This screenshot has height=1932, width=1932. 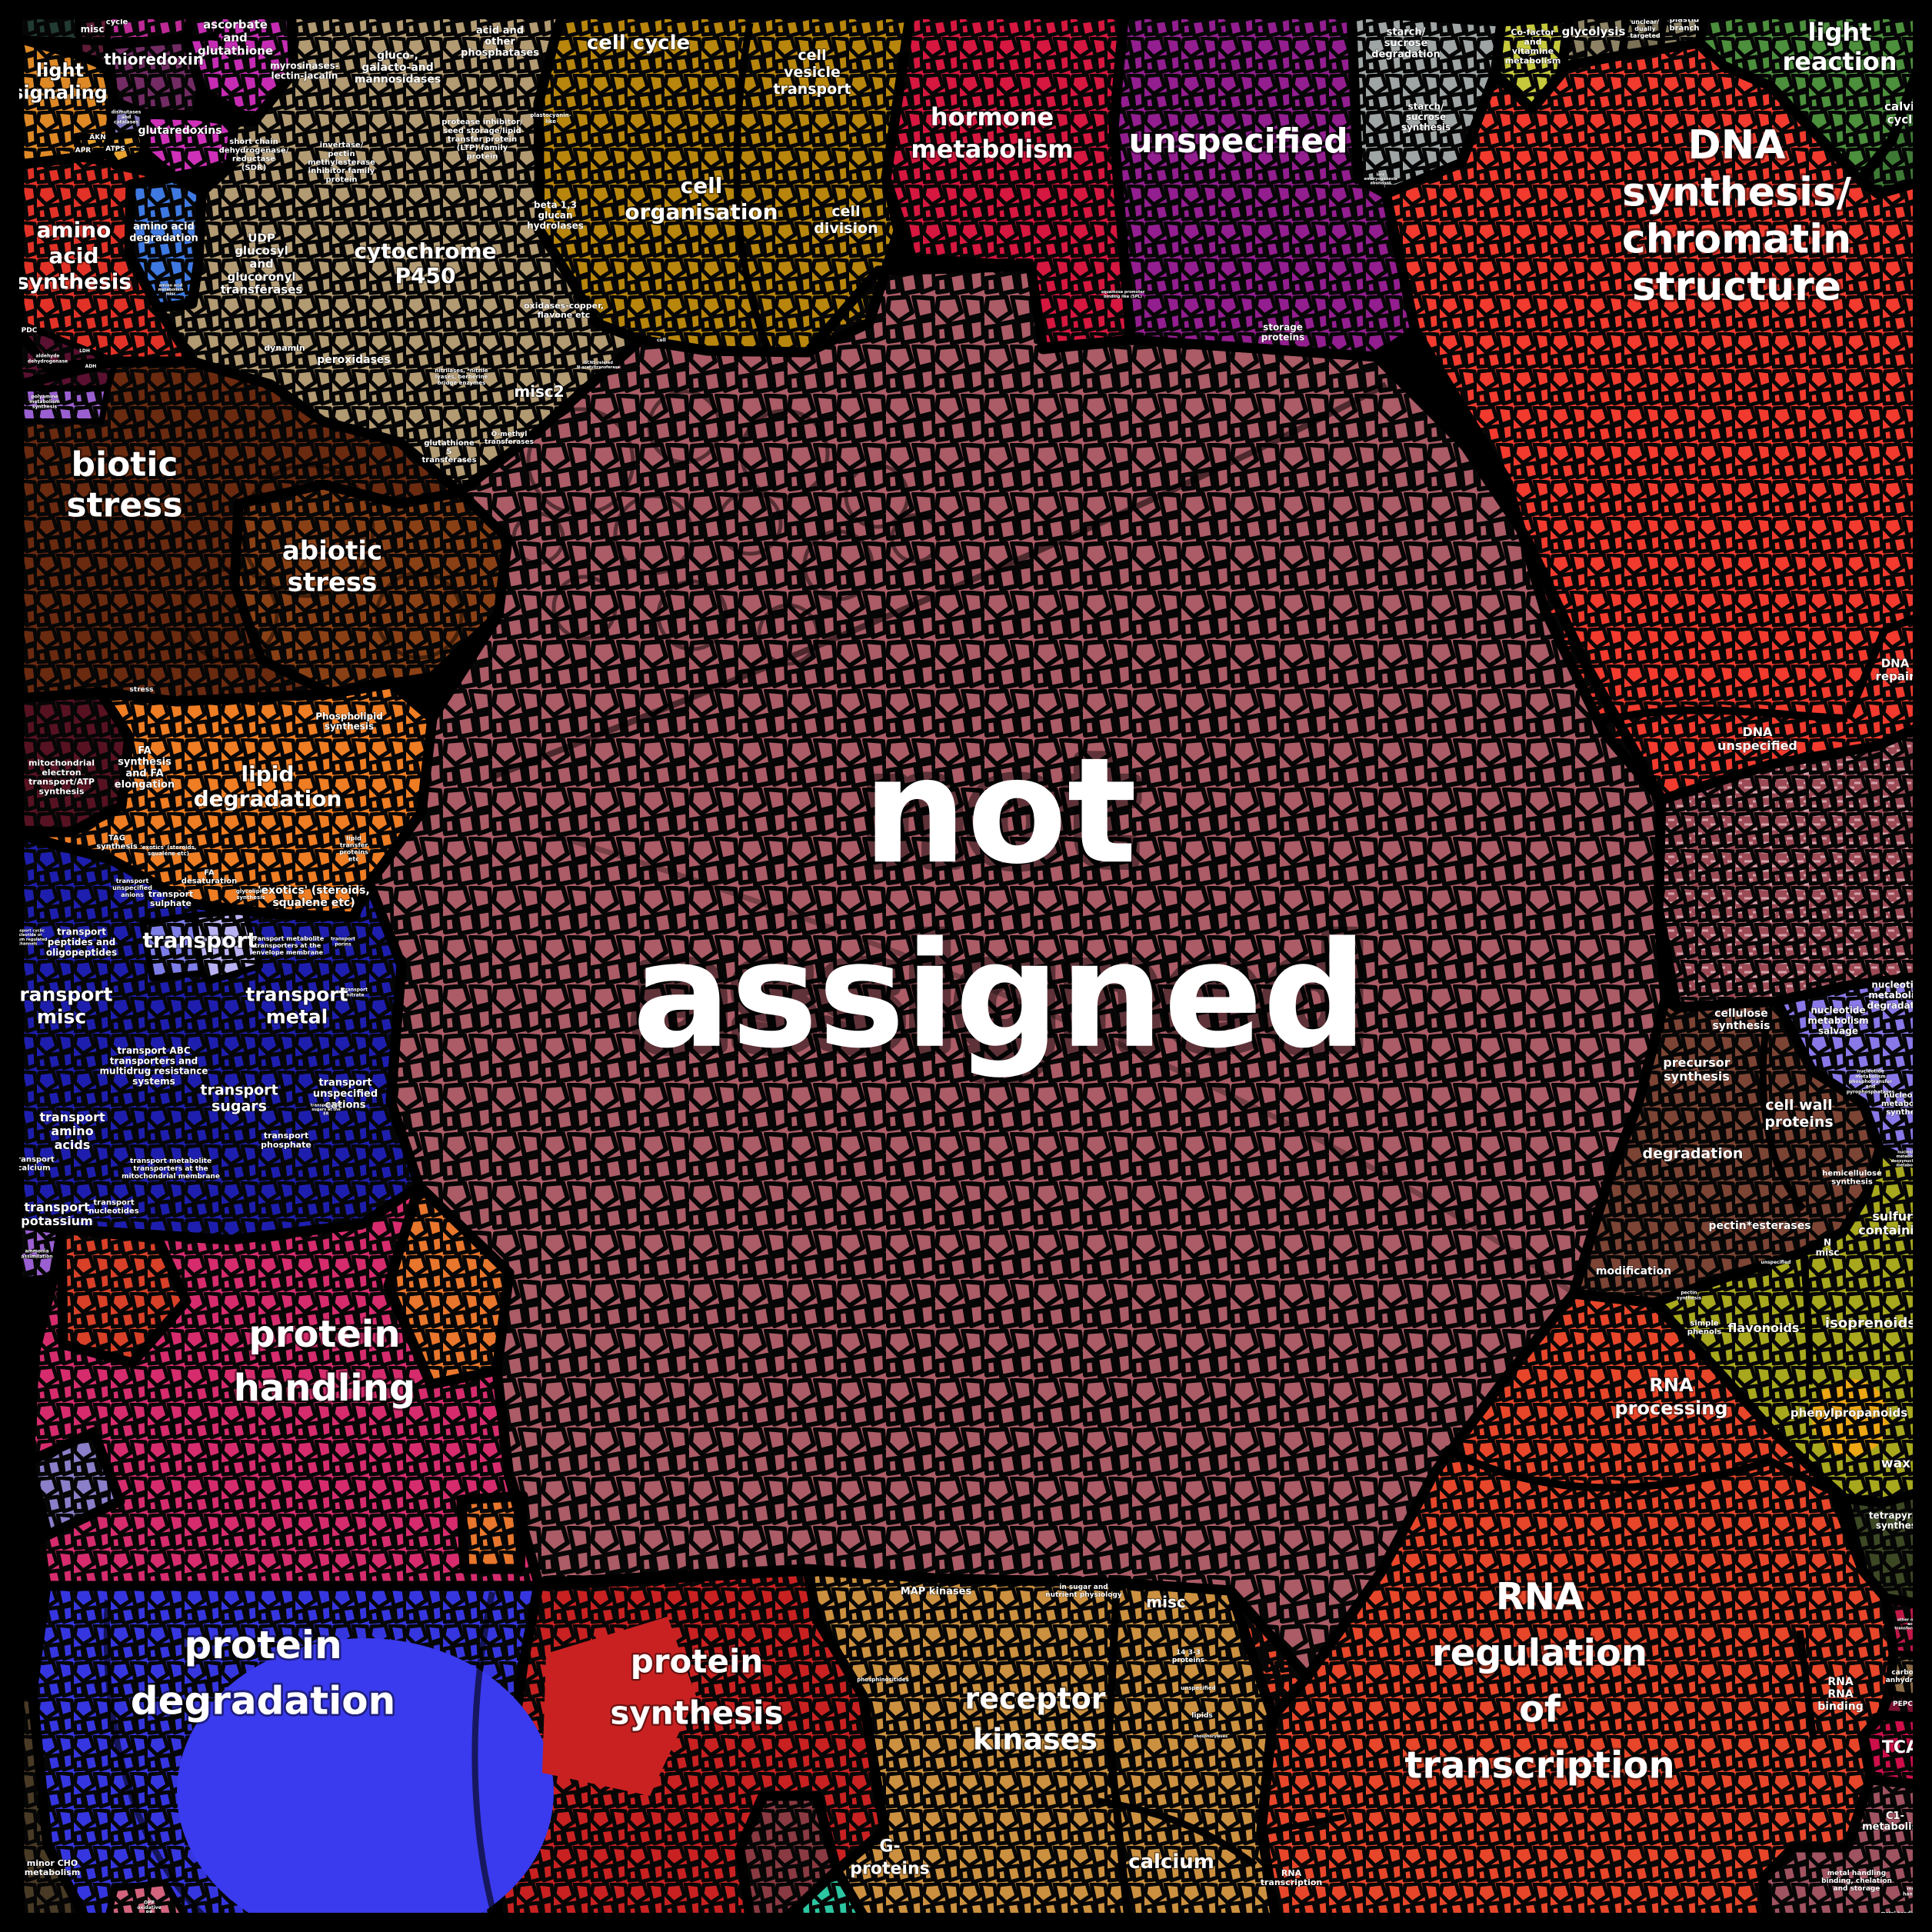 I want to click on label-transport: transport misc, so click(x=61, y=1006).